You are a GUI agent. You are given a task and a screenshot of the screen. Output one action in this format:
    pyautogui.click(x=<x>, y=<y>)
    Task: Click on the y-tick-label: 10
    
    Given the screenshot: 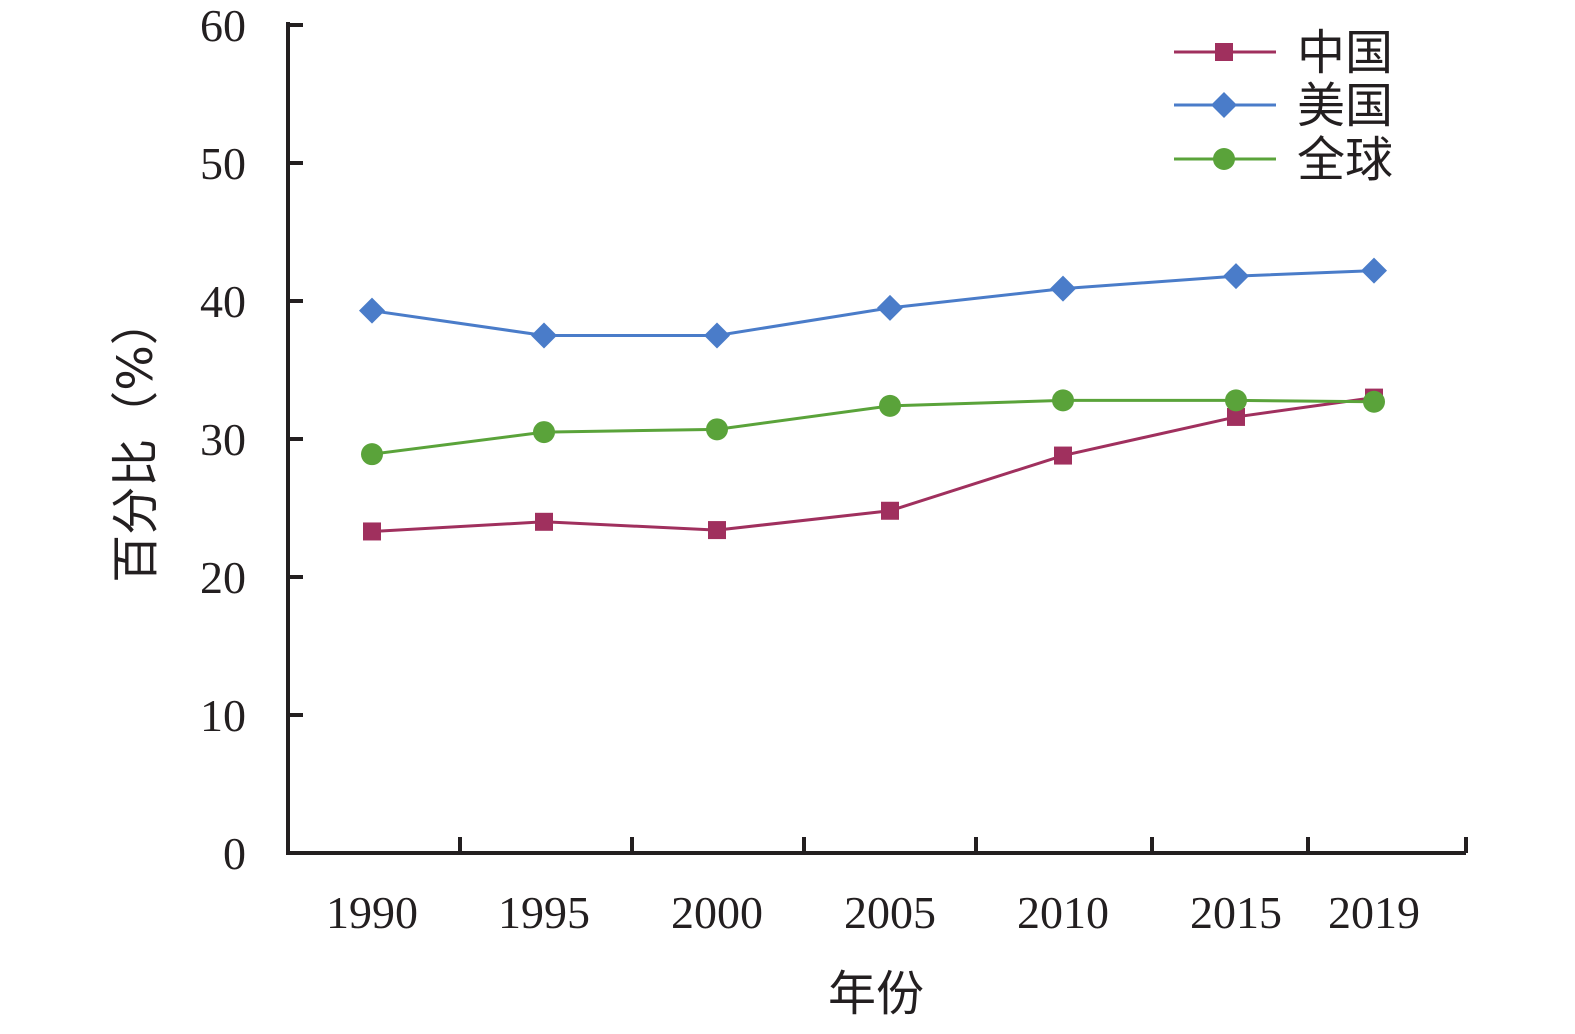 What is the action you would take?
    pyautogui.click(x=223, y=715)
    